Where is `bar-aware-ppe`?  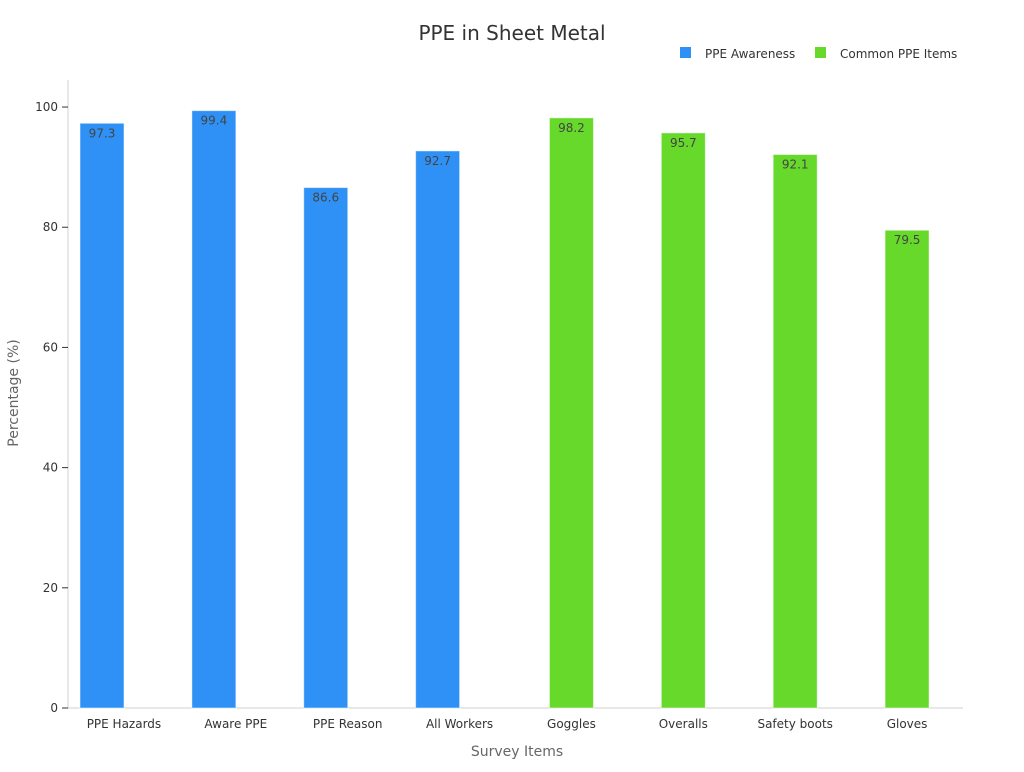
bar-aware-ppe is located at coordinates (214, 409).